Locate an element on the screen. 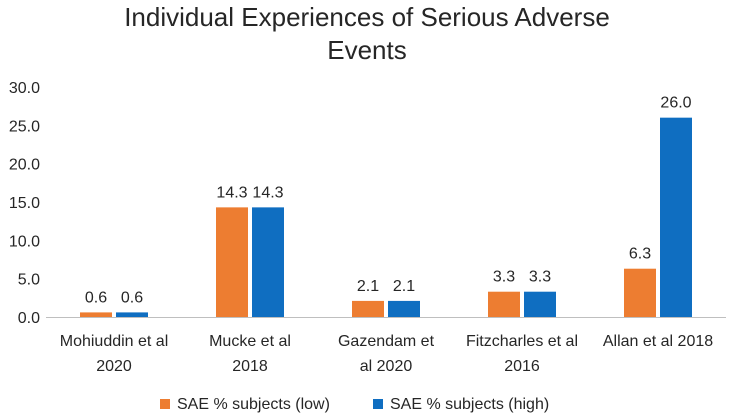 The height and width of the screenshot is (419, 734). y-tick-label: 20.0 is located at coordinates (24, 165).